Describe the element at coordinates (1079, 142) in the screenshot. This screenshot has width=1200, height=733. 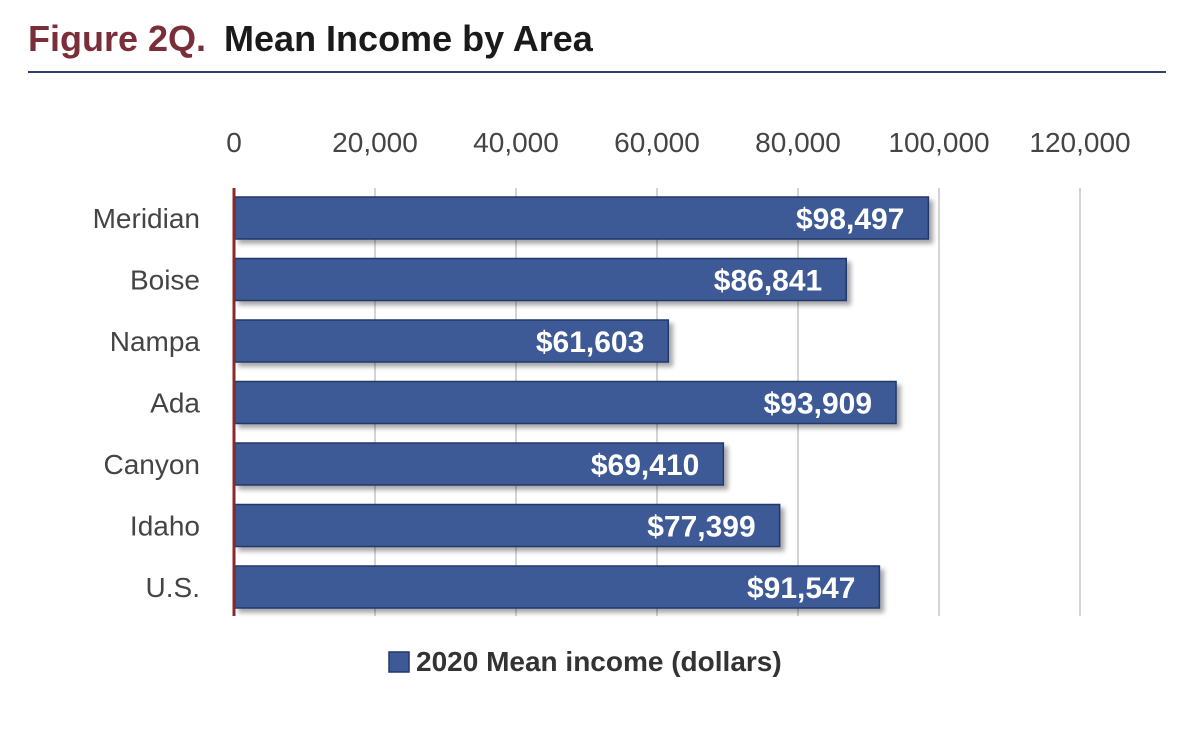
I see `x-tick-label: 120,000` at that location.